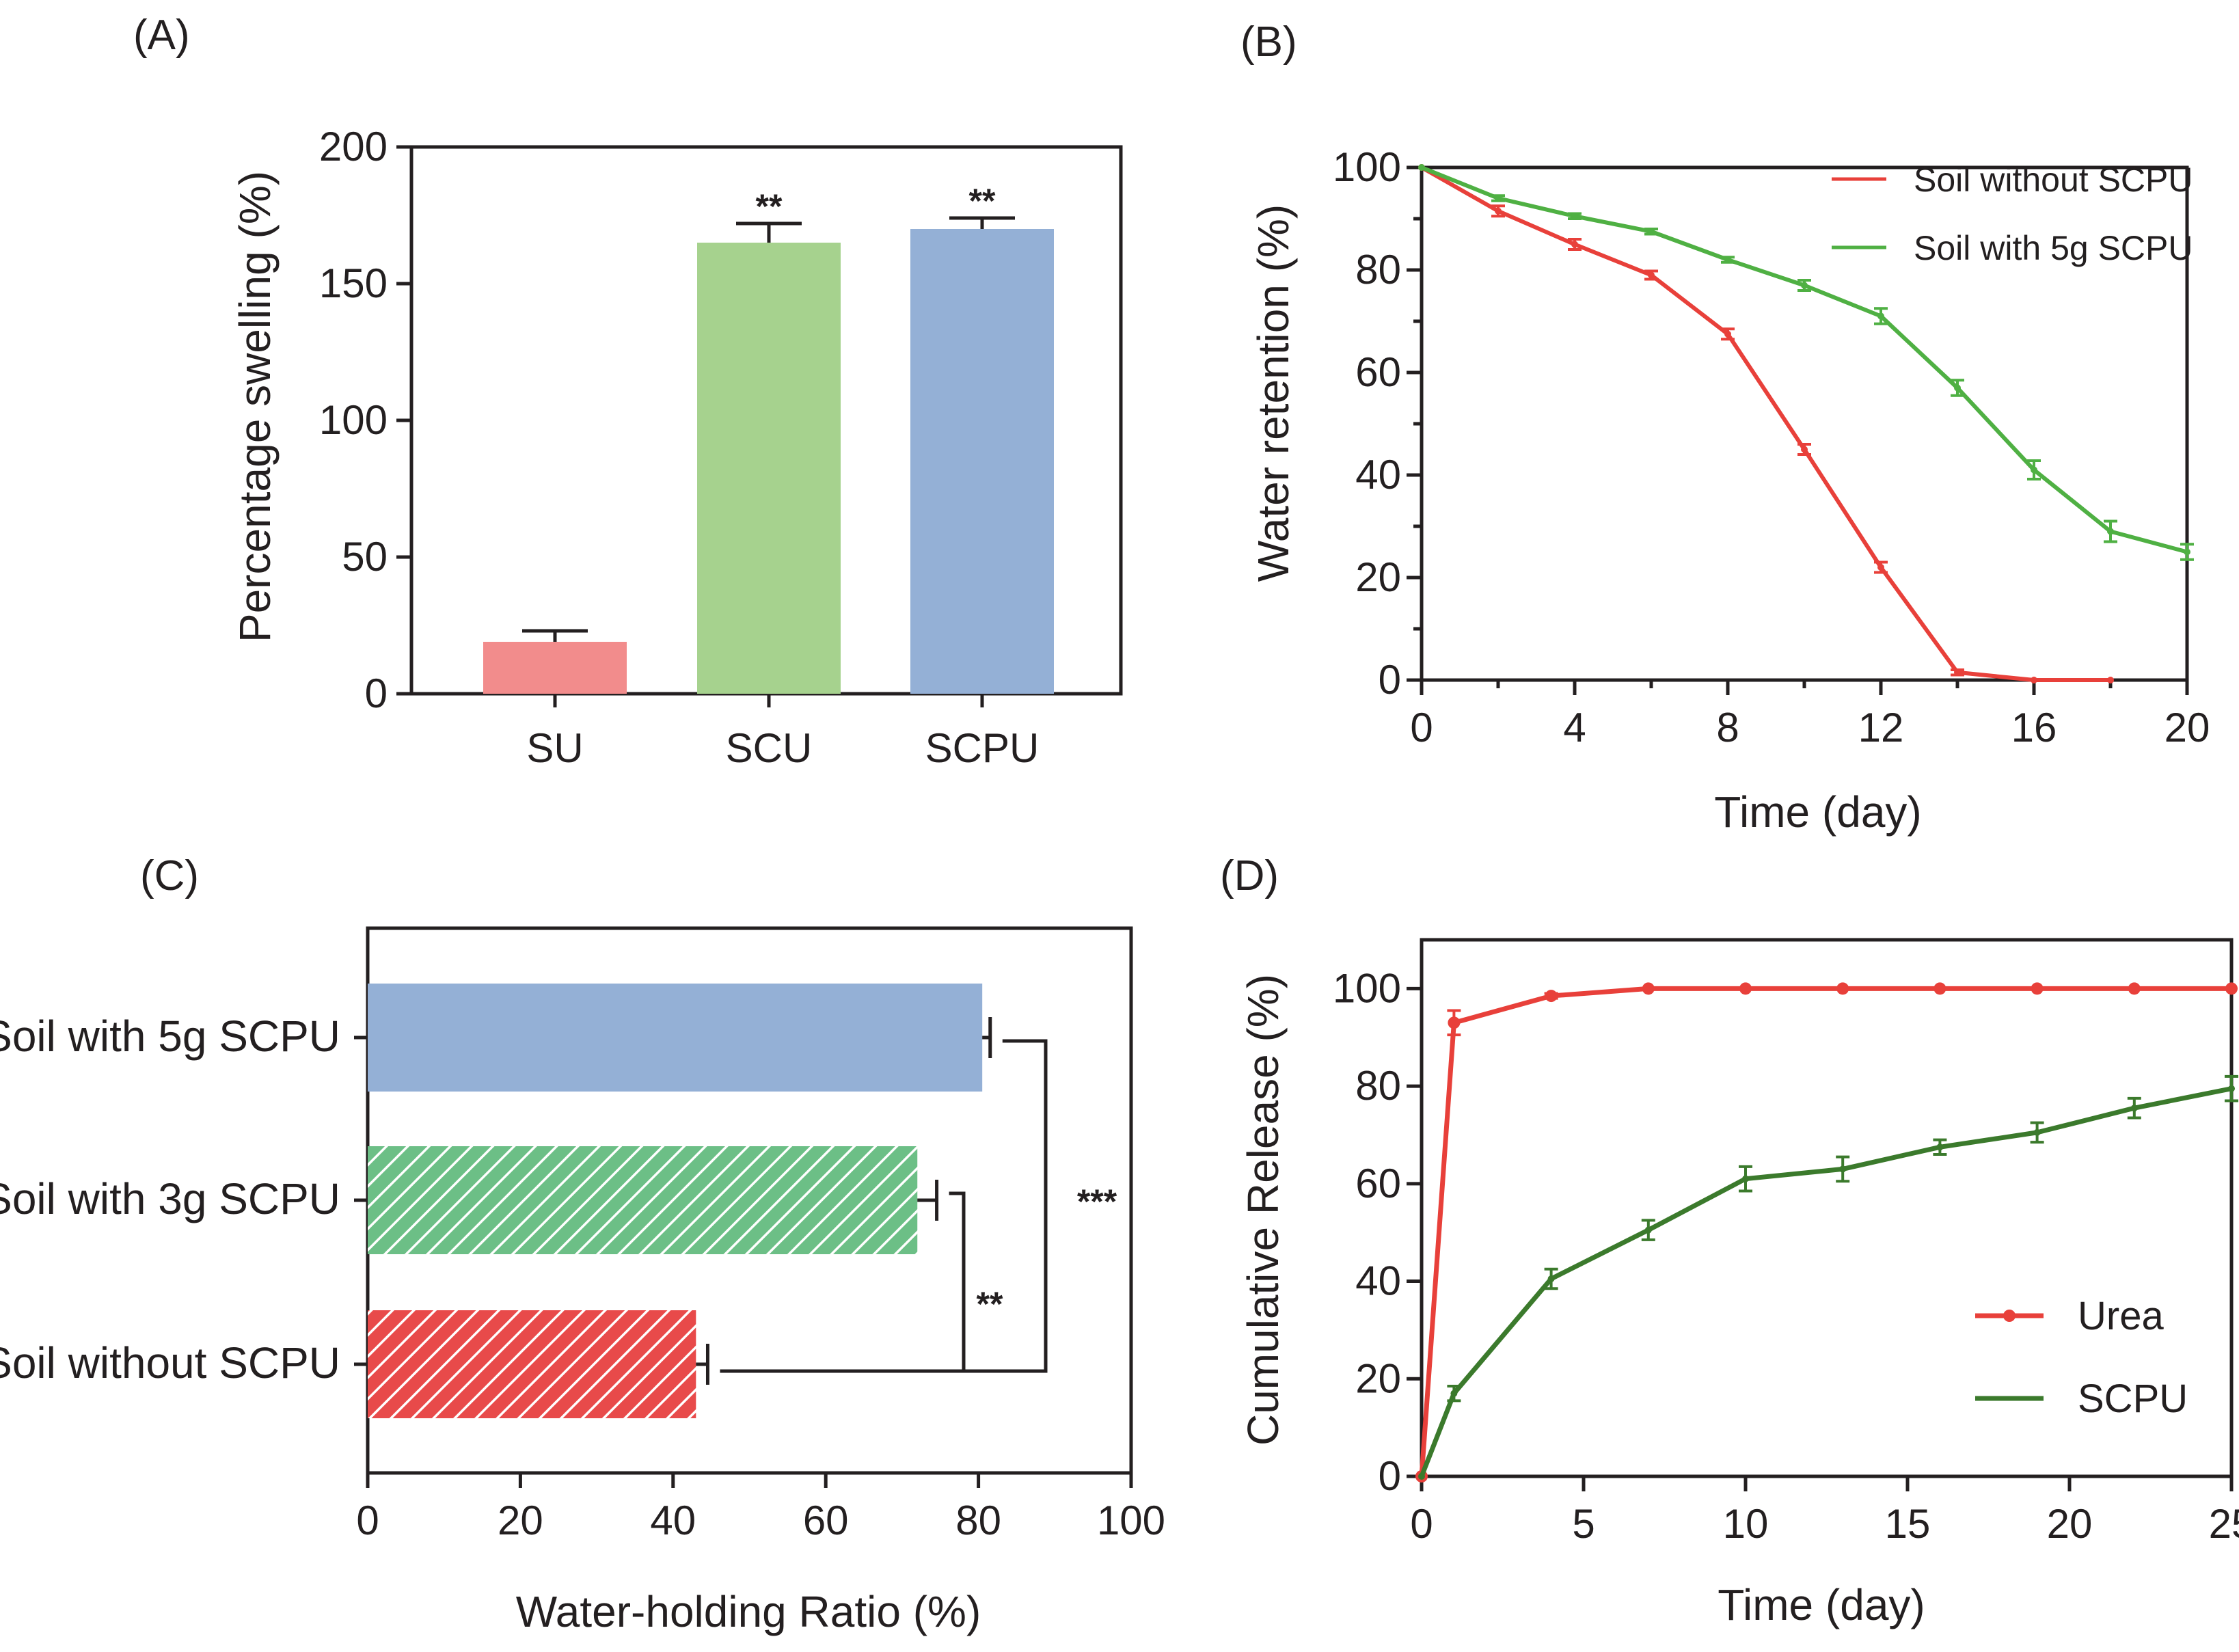 The width and height of the screenshot is (2239, 1652). What do you see at coordinates (1273, 393) in the screenshot?
I see `panel-b-y-axis-label: Water retention (%)` at bounding box center [1273, 393].